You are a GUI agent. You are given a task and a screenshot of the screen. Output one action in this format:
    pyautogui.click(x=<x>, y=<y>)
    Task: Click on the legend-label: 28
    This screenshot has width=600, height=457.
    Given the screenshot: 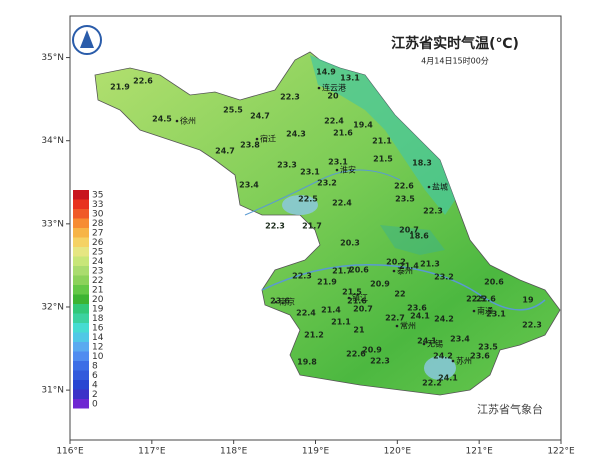 What is the action you would take?
    pyautogui.click(x=98, y=224)
    